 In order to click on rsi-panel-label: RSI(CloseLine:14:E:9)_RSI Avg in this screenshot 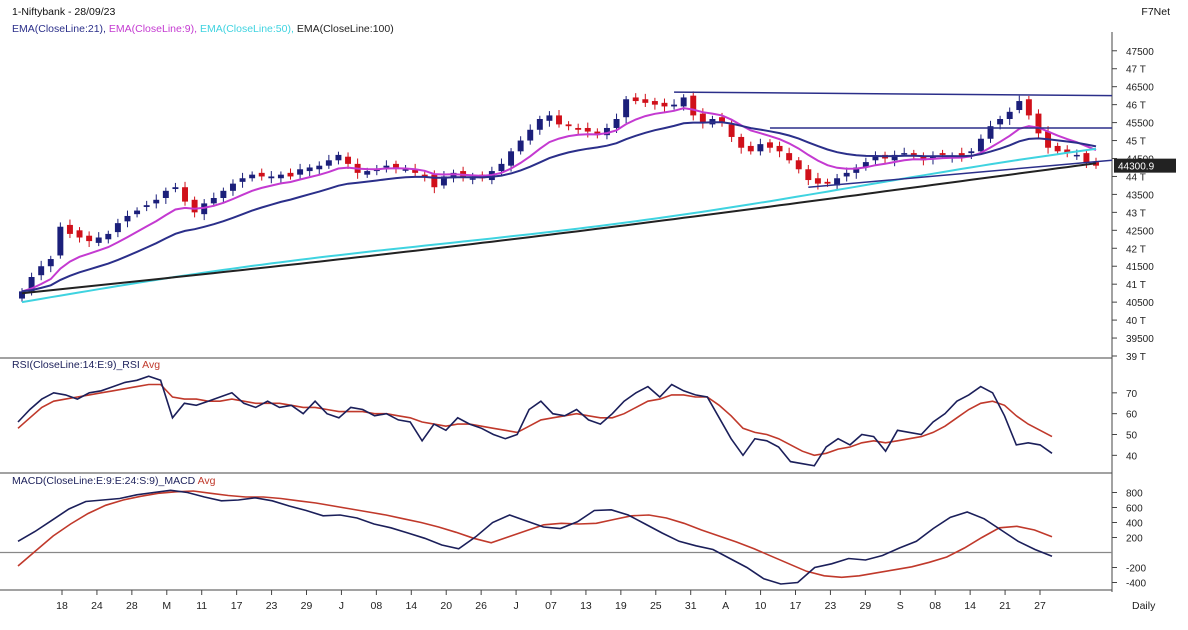, I will do `click(86, 365)`.